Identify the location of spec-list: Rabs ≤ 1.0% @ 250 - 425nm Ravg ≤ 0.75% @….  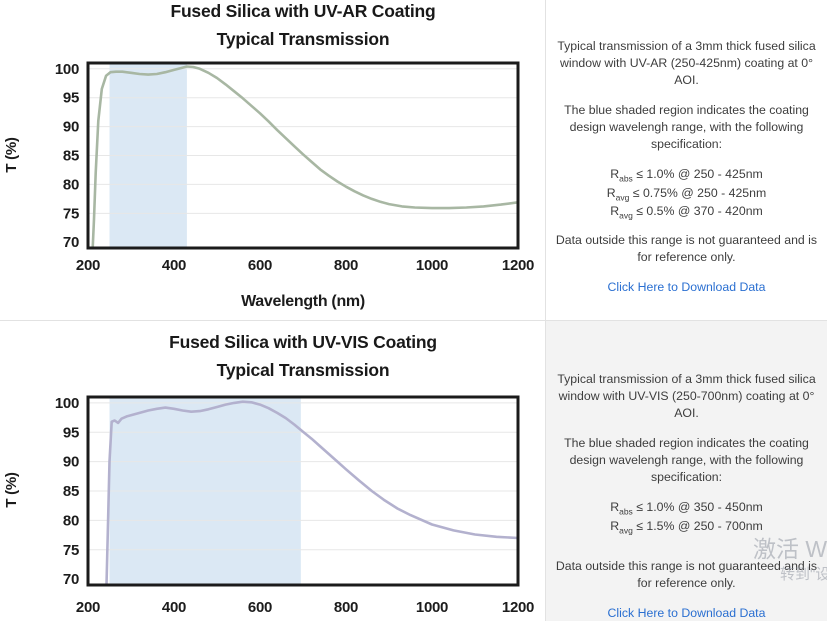
(686, 194).